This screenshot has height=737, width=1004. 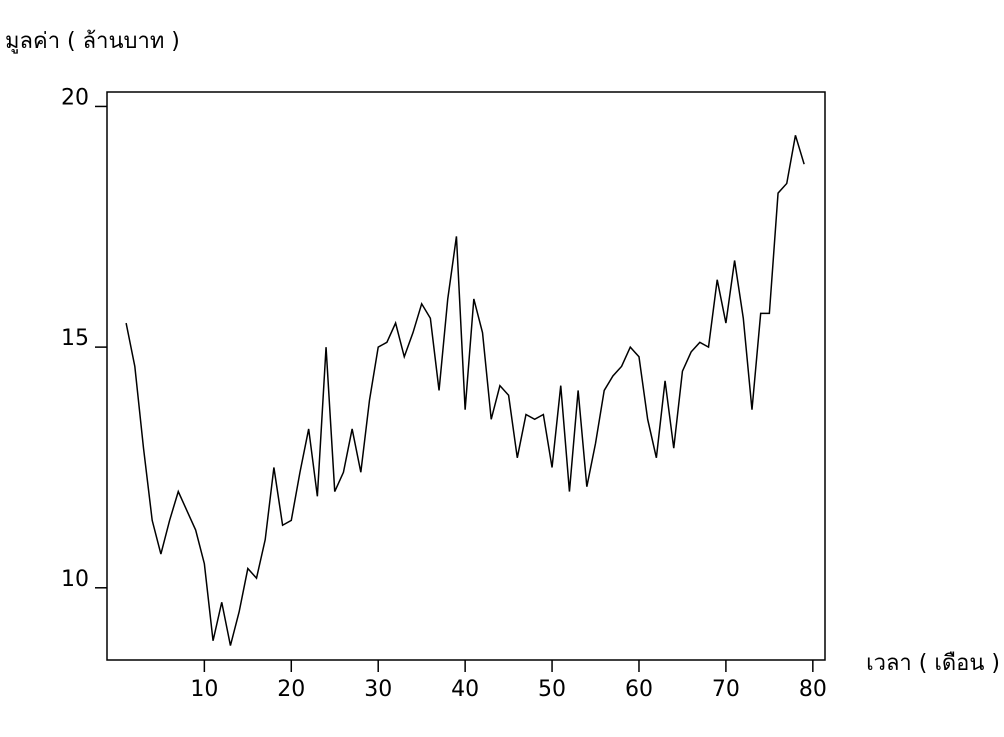 What do you see at coordinates (75, 338) in the screenshot?
I see `y-tick-label: 15` at bounding box center [75, 338].